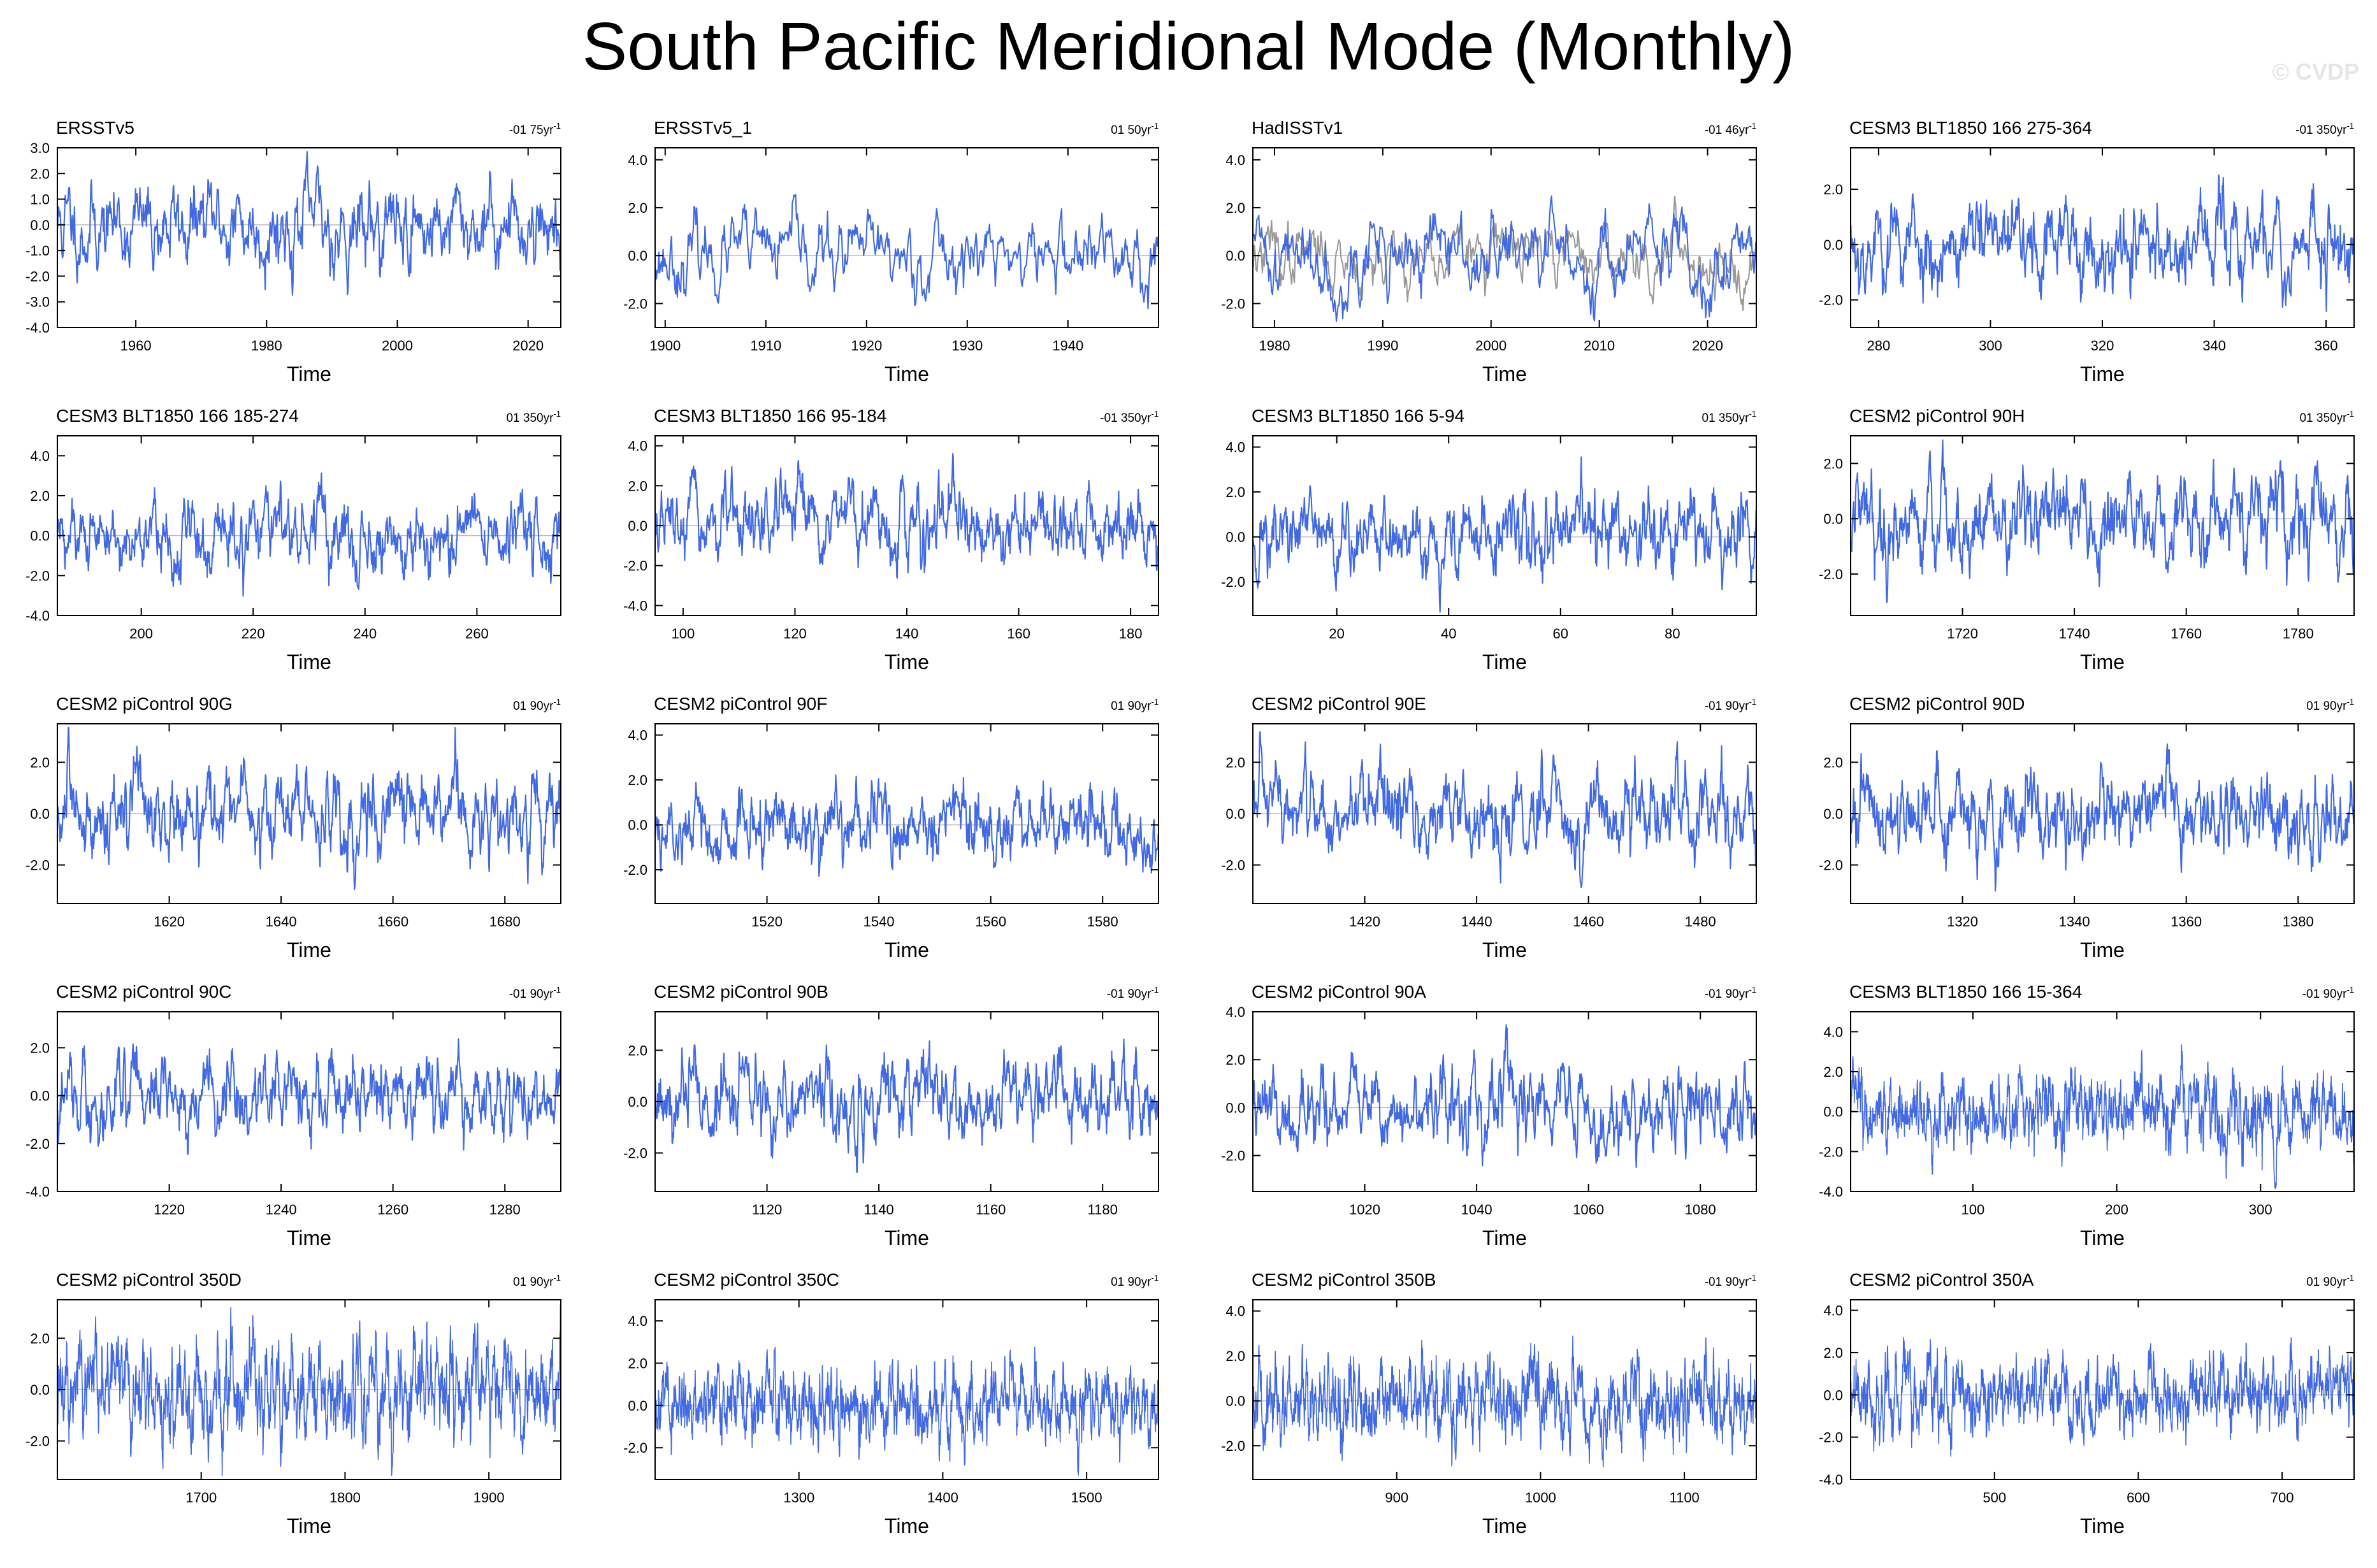 The width and height of the screenshot is (2377, 1568). What do you see at coordinates (2102, 346) in the screenshot?
I see `x-tick-label: 320` at bounding box center [2102, 346].